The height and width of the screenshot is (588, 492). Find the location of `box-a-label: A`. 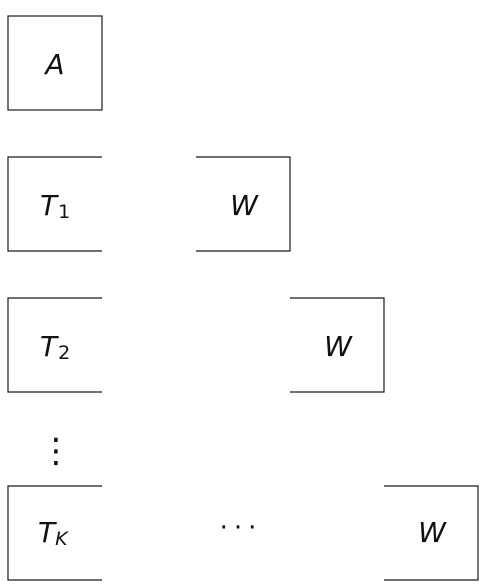

box-a-label: A is located at coordinates (53, 64).